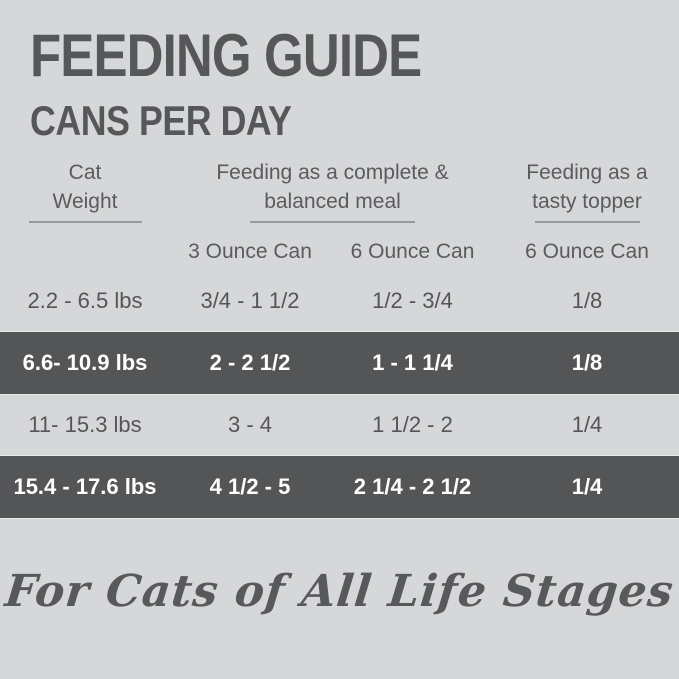 The height and width of the screenshot is (679, 679). What do you see at coordinates (332, 201) in the screenshot?
I see `header-complete-meal-line2: balanced meal` at bounding box center [332, 201].